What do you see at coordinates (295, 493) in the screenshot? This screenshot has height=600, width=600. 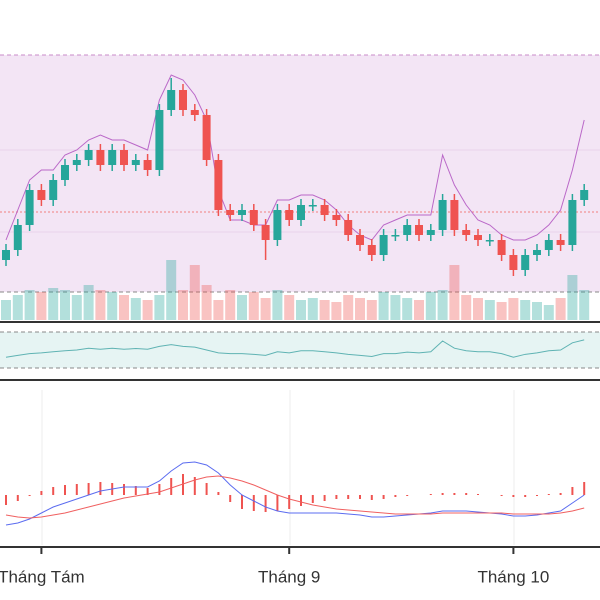 I see `macd-line` at bounding box center [295, 493].